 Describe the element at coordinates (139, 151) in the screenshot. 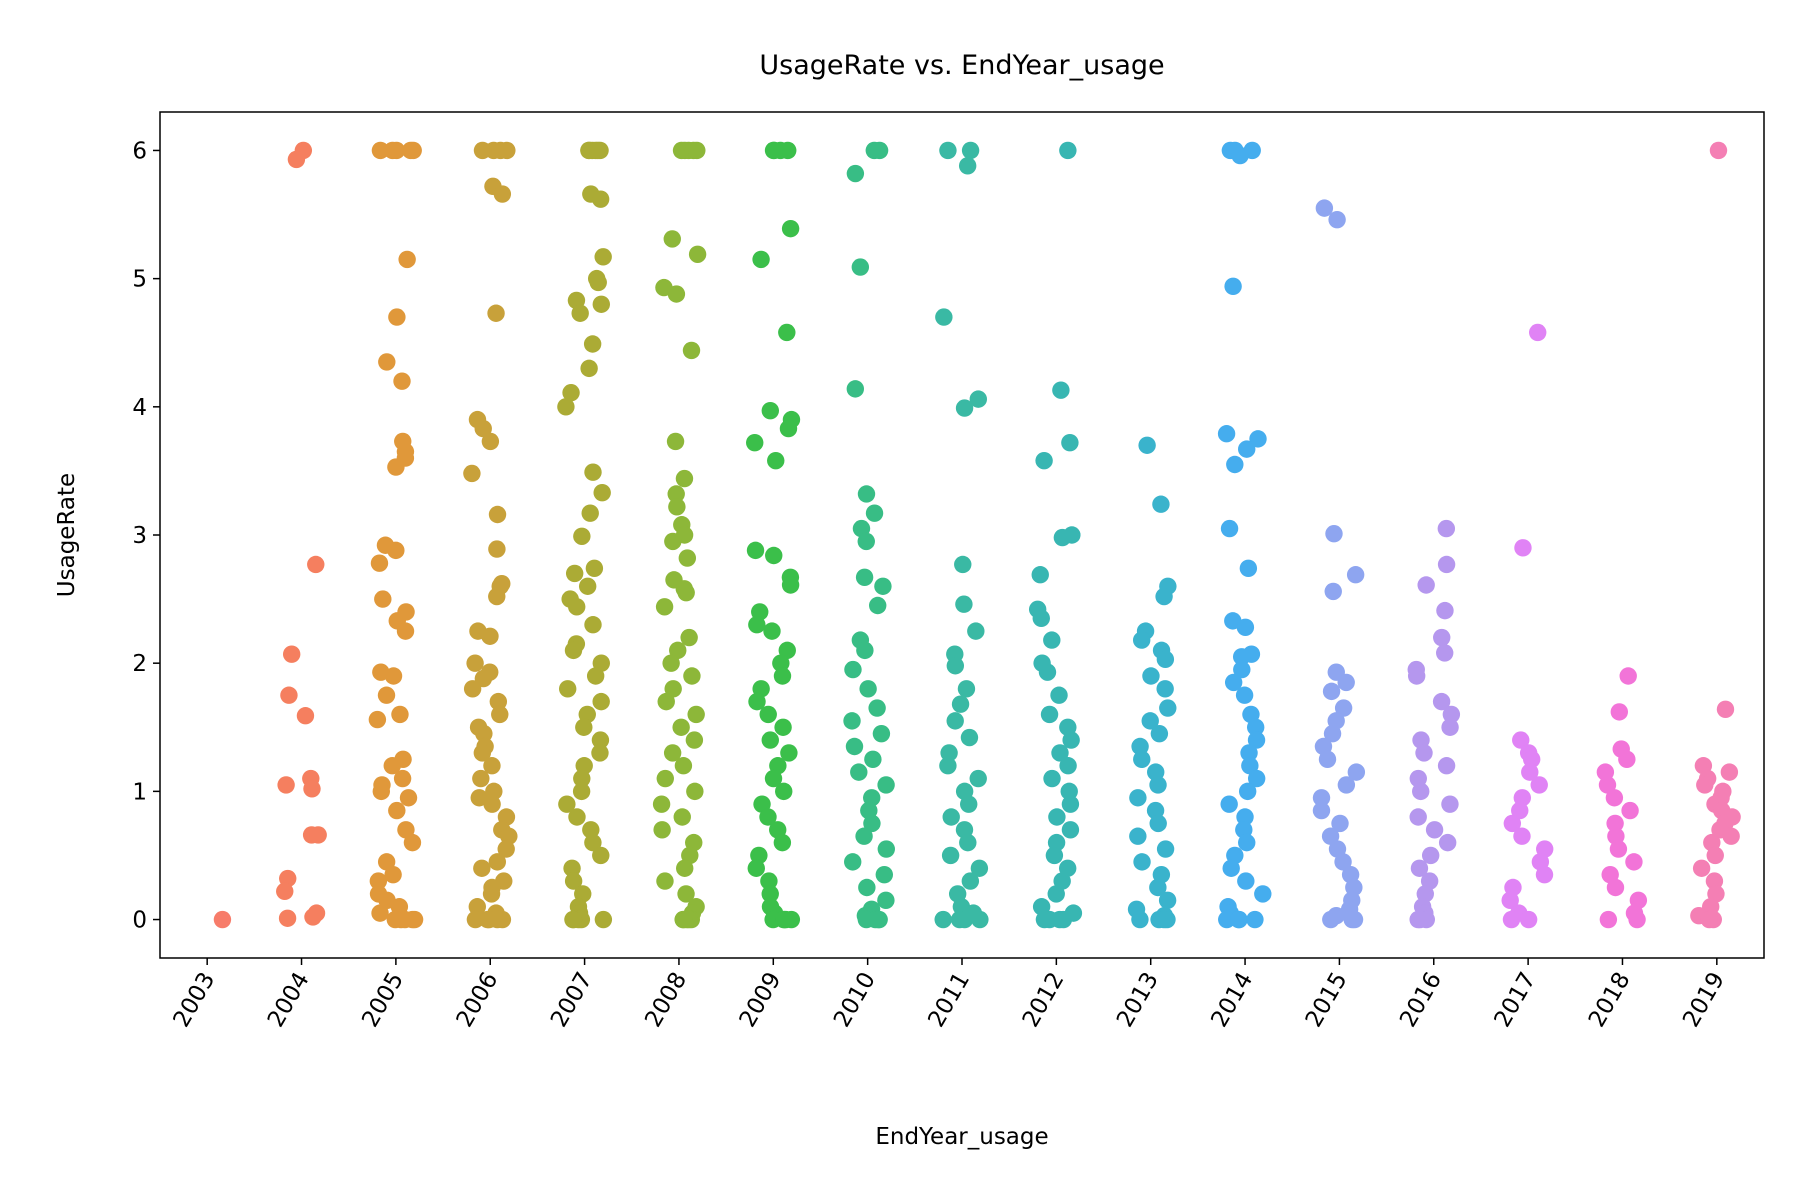

I see `y-tick-label: 6` at that location.